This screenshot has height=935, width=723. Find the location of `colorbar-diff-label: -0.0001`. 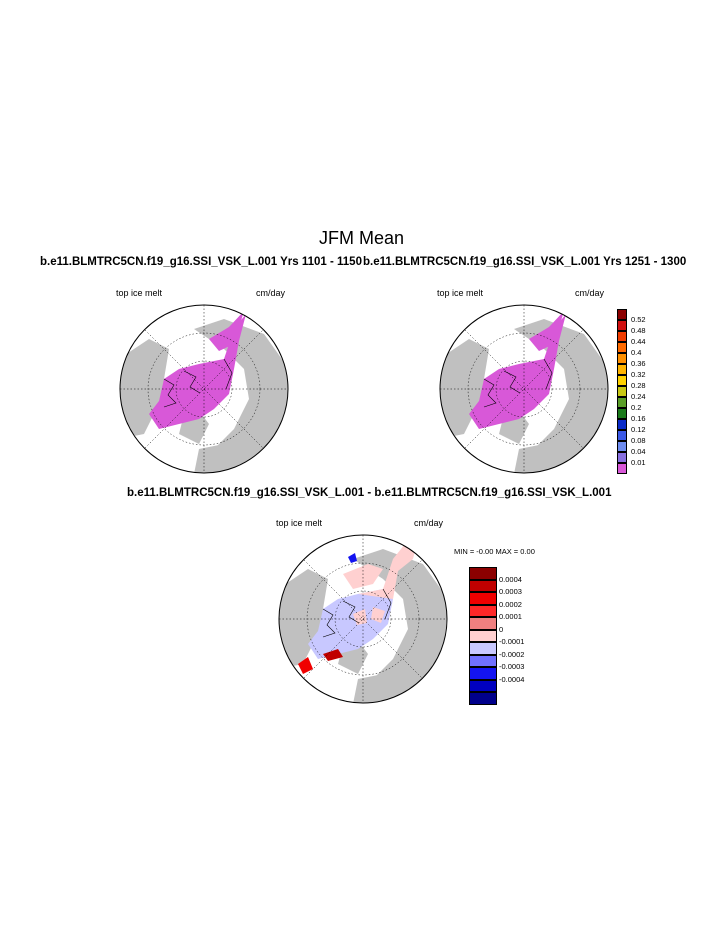

colorbar-diff-label: -0.0001 is located at coordinates (512, 641).